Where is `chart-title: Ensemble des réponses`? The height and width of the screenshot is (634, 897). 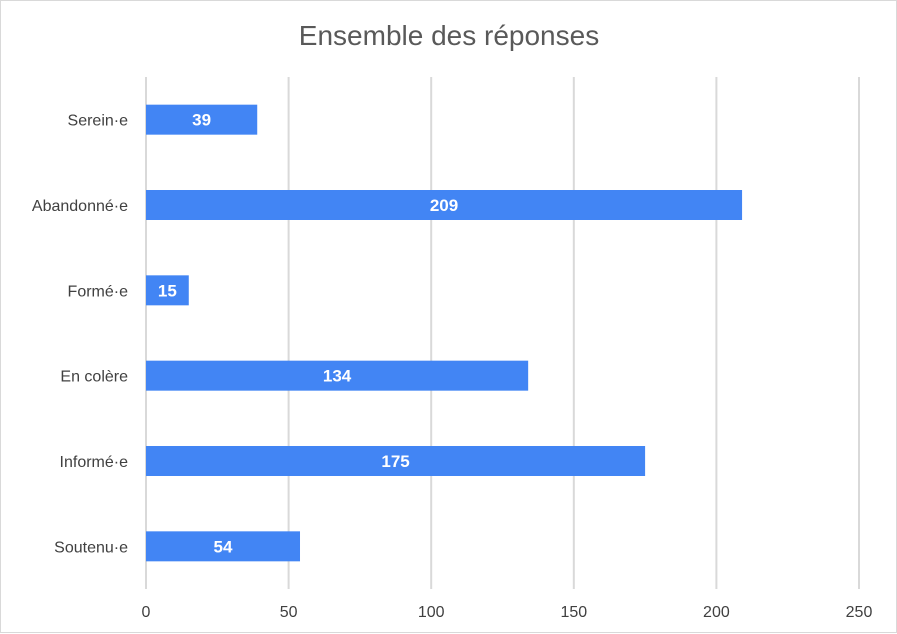
chart-title: Ensemble des réponses is located at coordinates (449, 35).